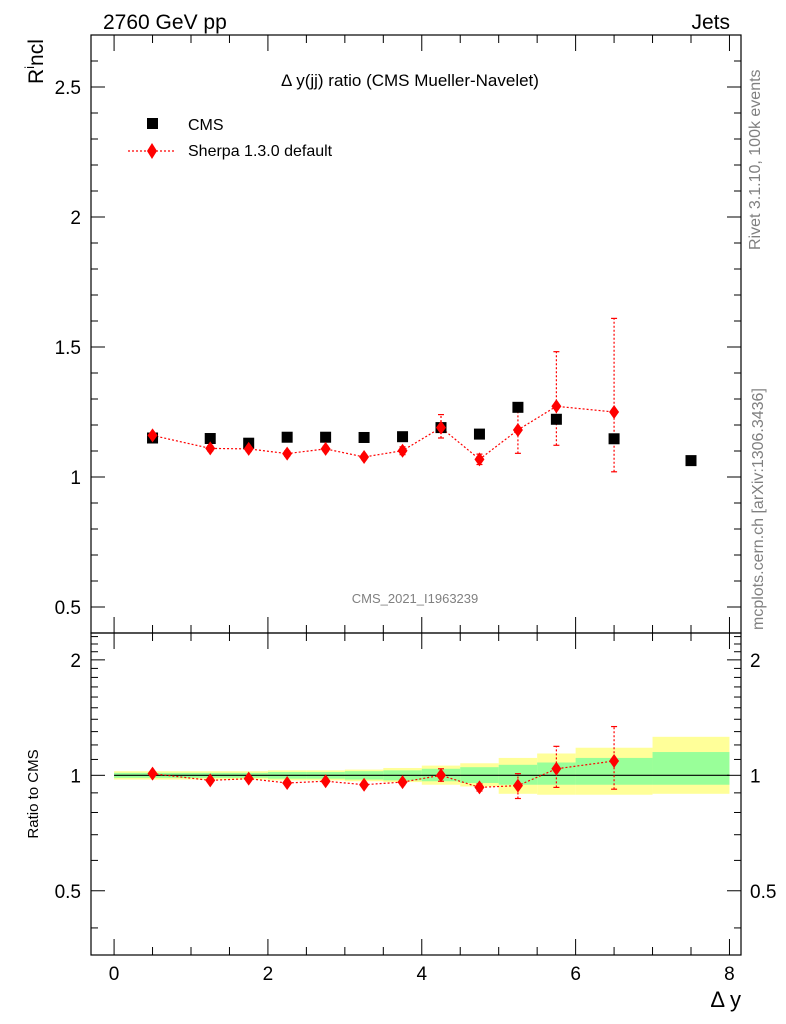  I want to click on ylabel-main: R, so click(36, 76).